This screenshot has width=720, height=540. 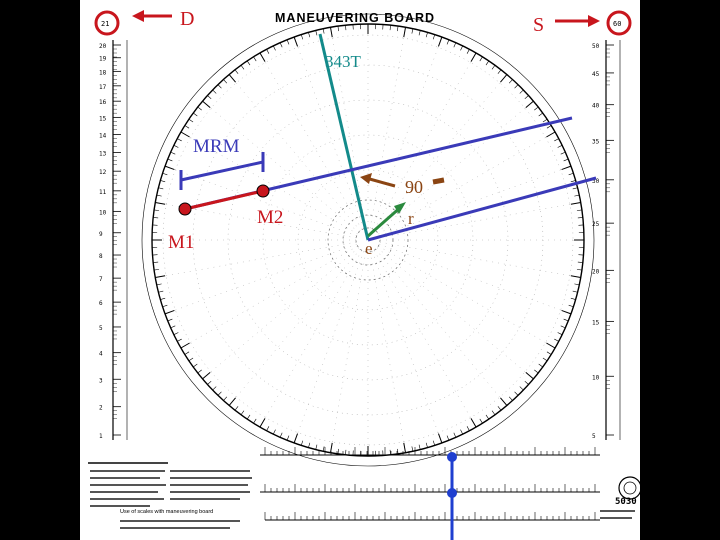 What do you see at coordinates (163, 19) in the screenshot?
I see `d-arrow: D` at bounding box center [163, 19].